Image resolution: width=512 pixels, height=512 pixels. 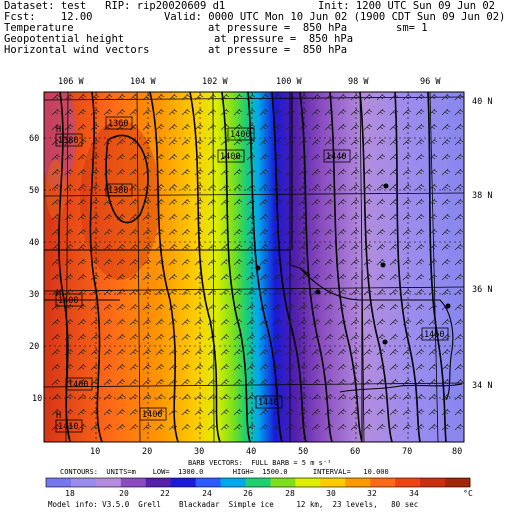 I want to click on lat-label: 40 N, so click(x=482, y=102).